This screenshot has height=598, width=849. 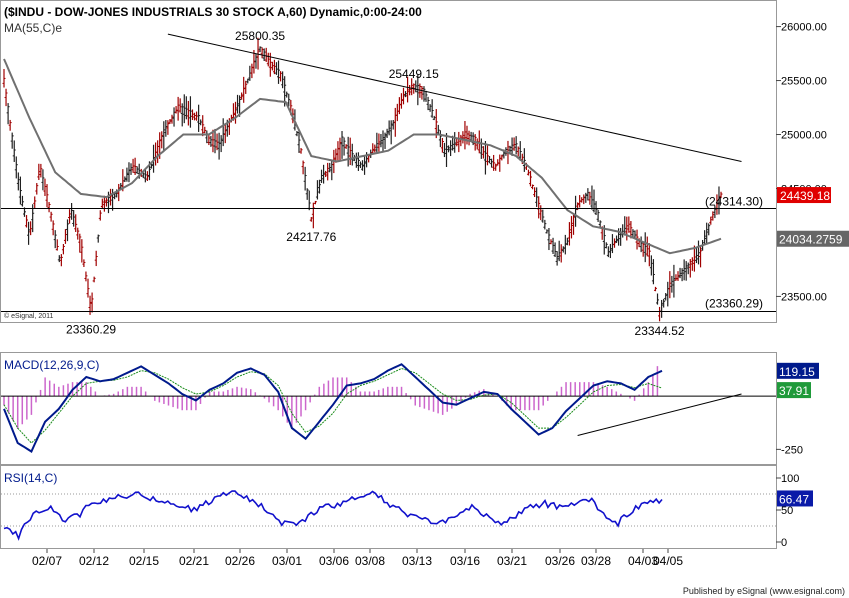 I want to click on date-axis-label: 03/13, so click(x=417, y=561).